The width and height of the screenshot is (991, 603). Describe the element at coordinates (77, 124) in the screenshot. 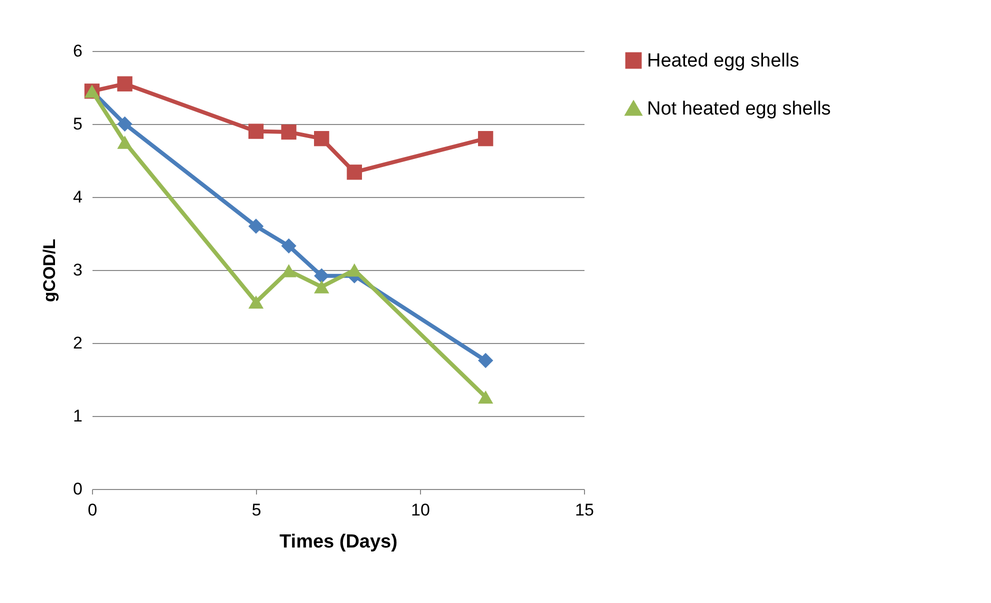

I see `y-tick-label: 5` at that location.